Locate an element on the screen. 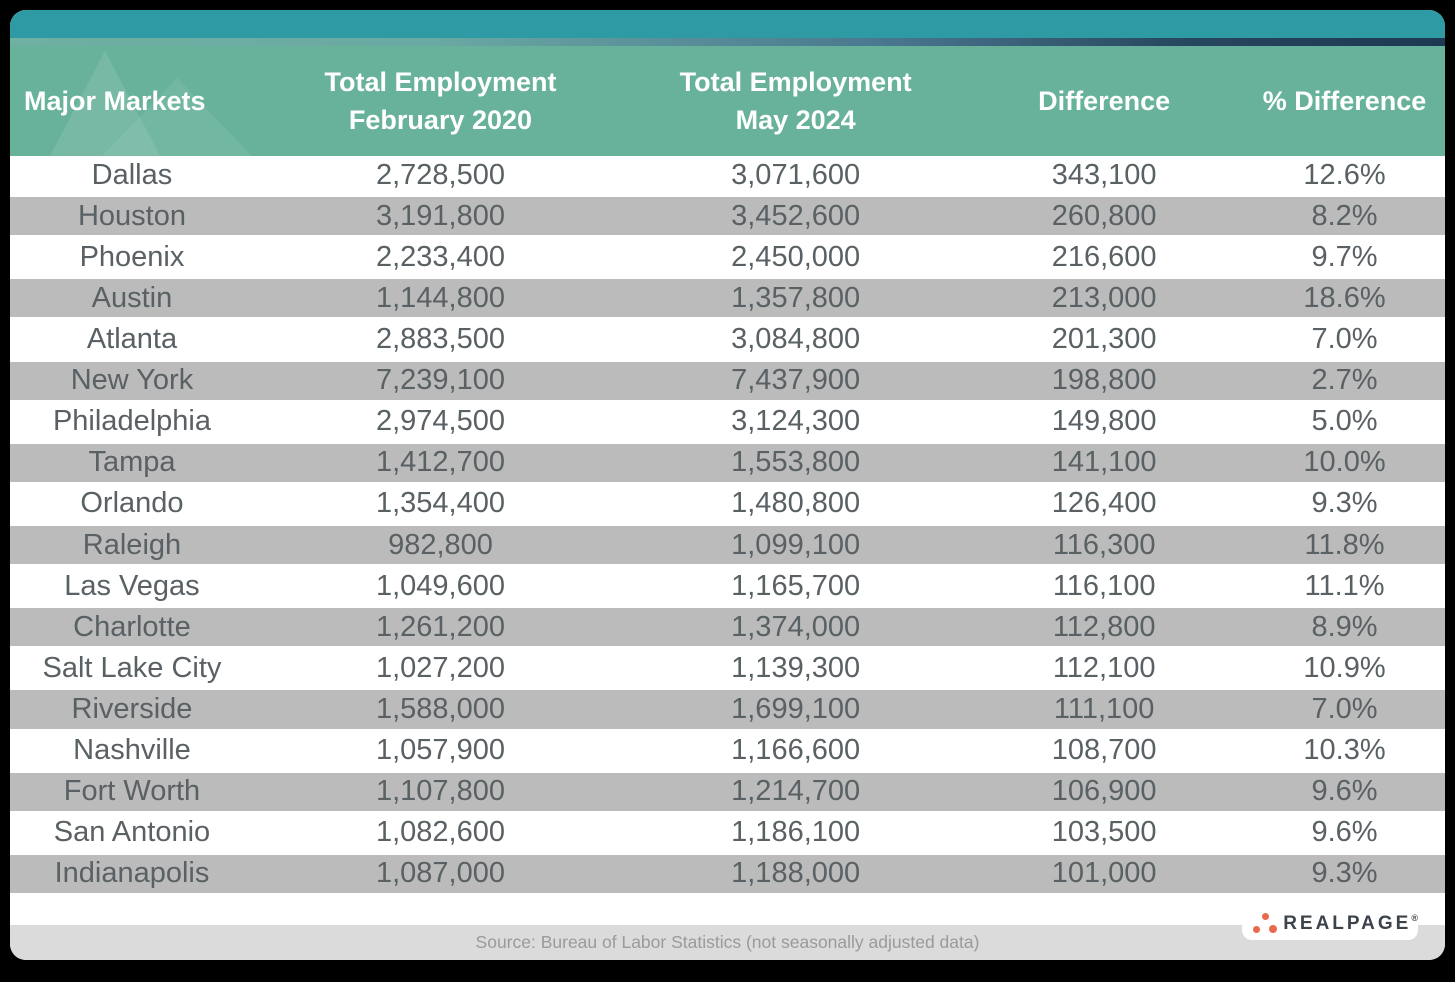 The image size is (1455, 982). may-2024-cell: 1,480,800 is located at coordinates (796, 503).